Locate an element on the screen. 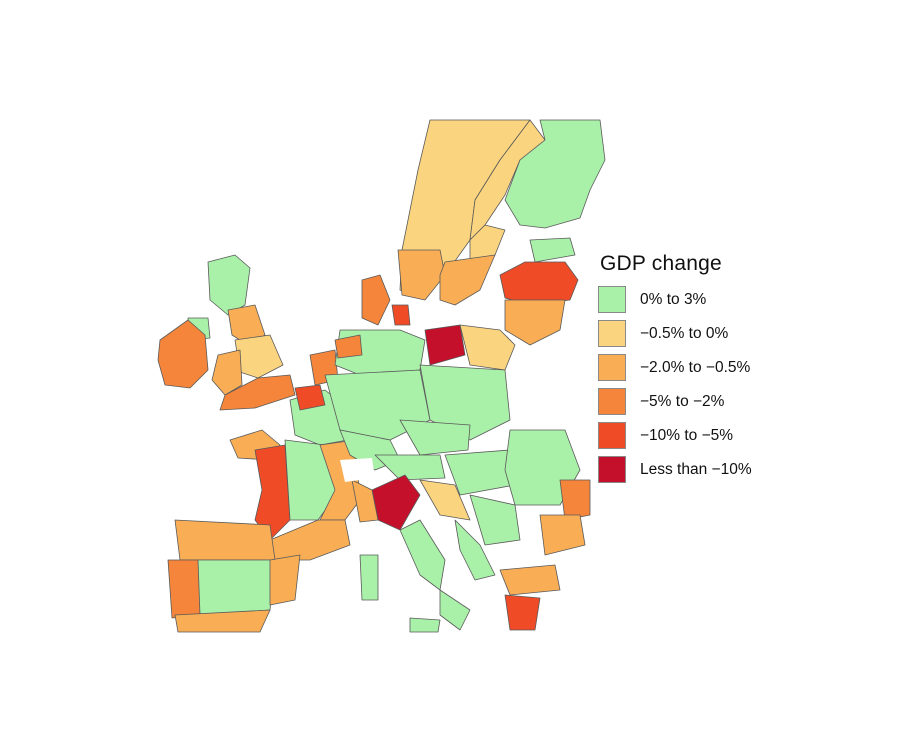 Image resolution: width=910 pixels, height=749 pixels. region-poland-mid is located at coordinates (465, 402).